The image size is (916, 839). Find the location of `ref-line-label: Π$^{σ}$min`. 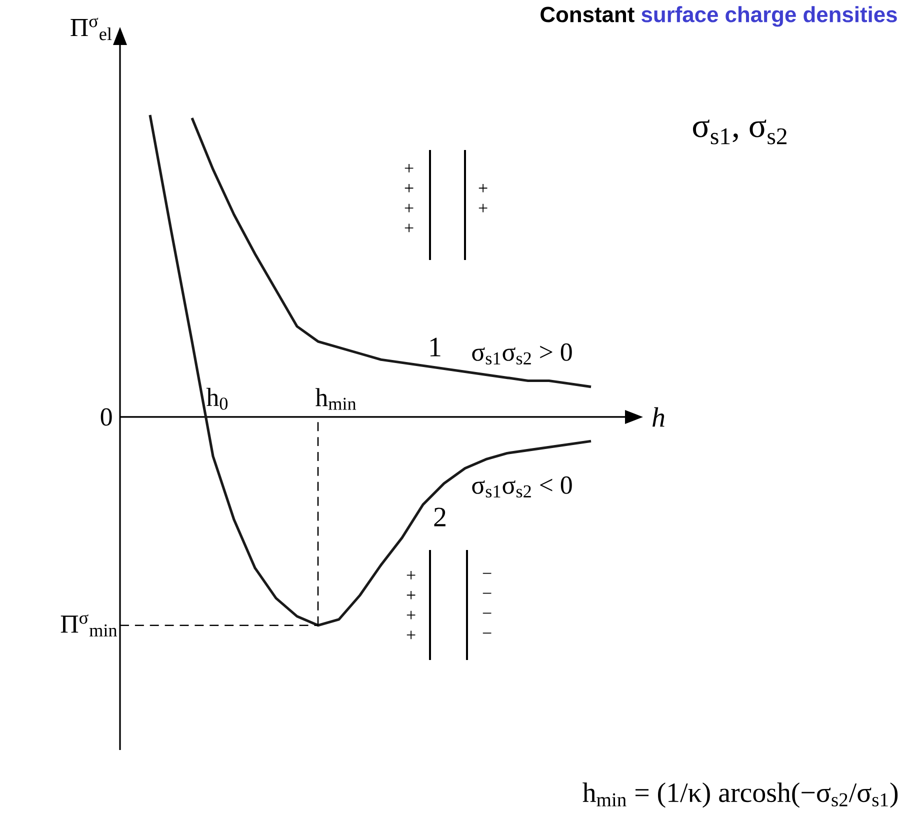

ref-line-label: Π$^{σ}$min is located at coordinates (89, 625).